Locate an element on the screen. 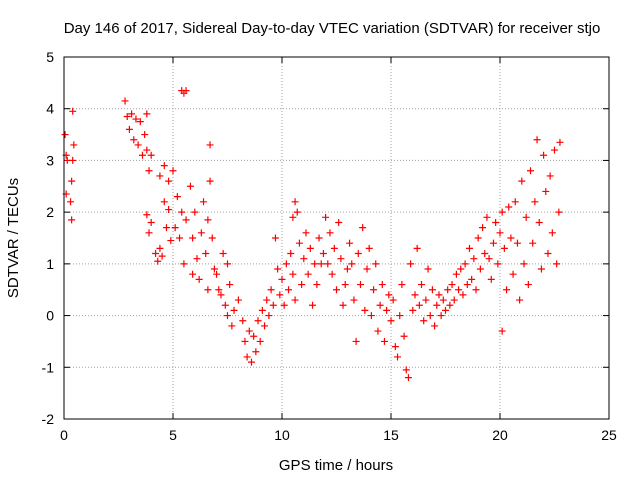 Image resolution: width=640 pixels, height=480 pixels. y-tick-label: 2 is located at coordinates (50, 212).